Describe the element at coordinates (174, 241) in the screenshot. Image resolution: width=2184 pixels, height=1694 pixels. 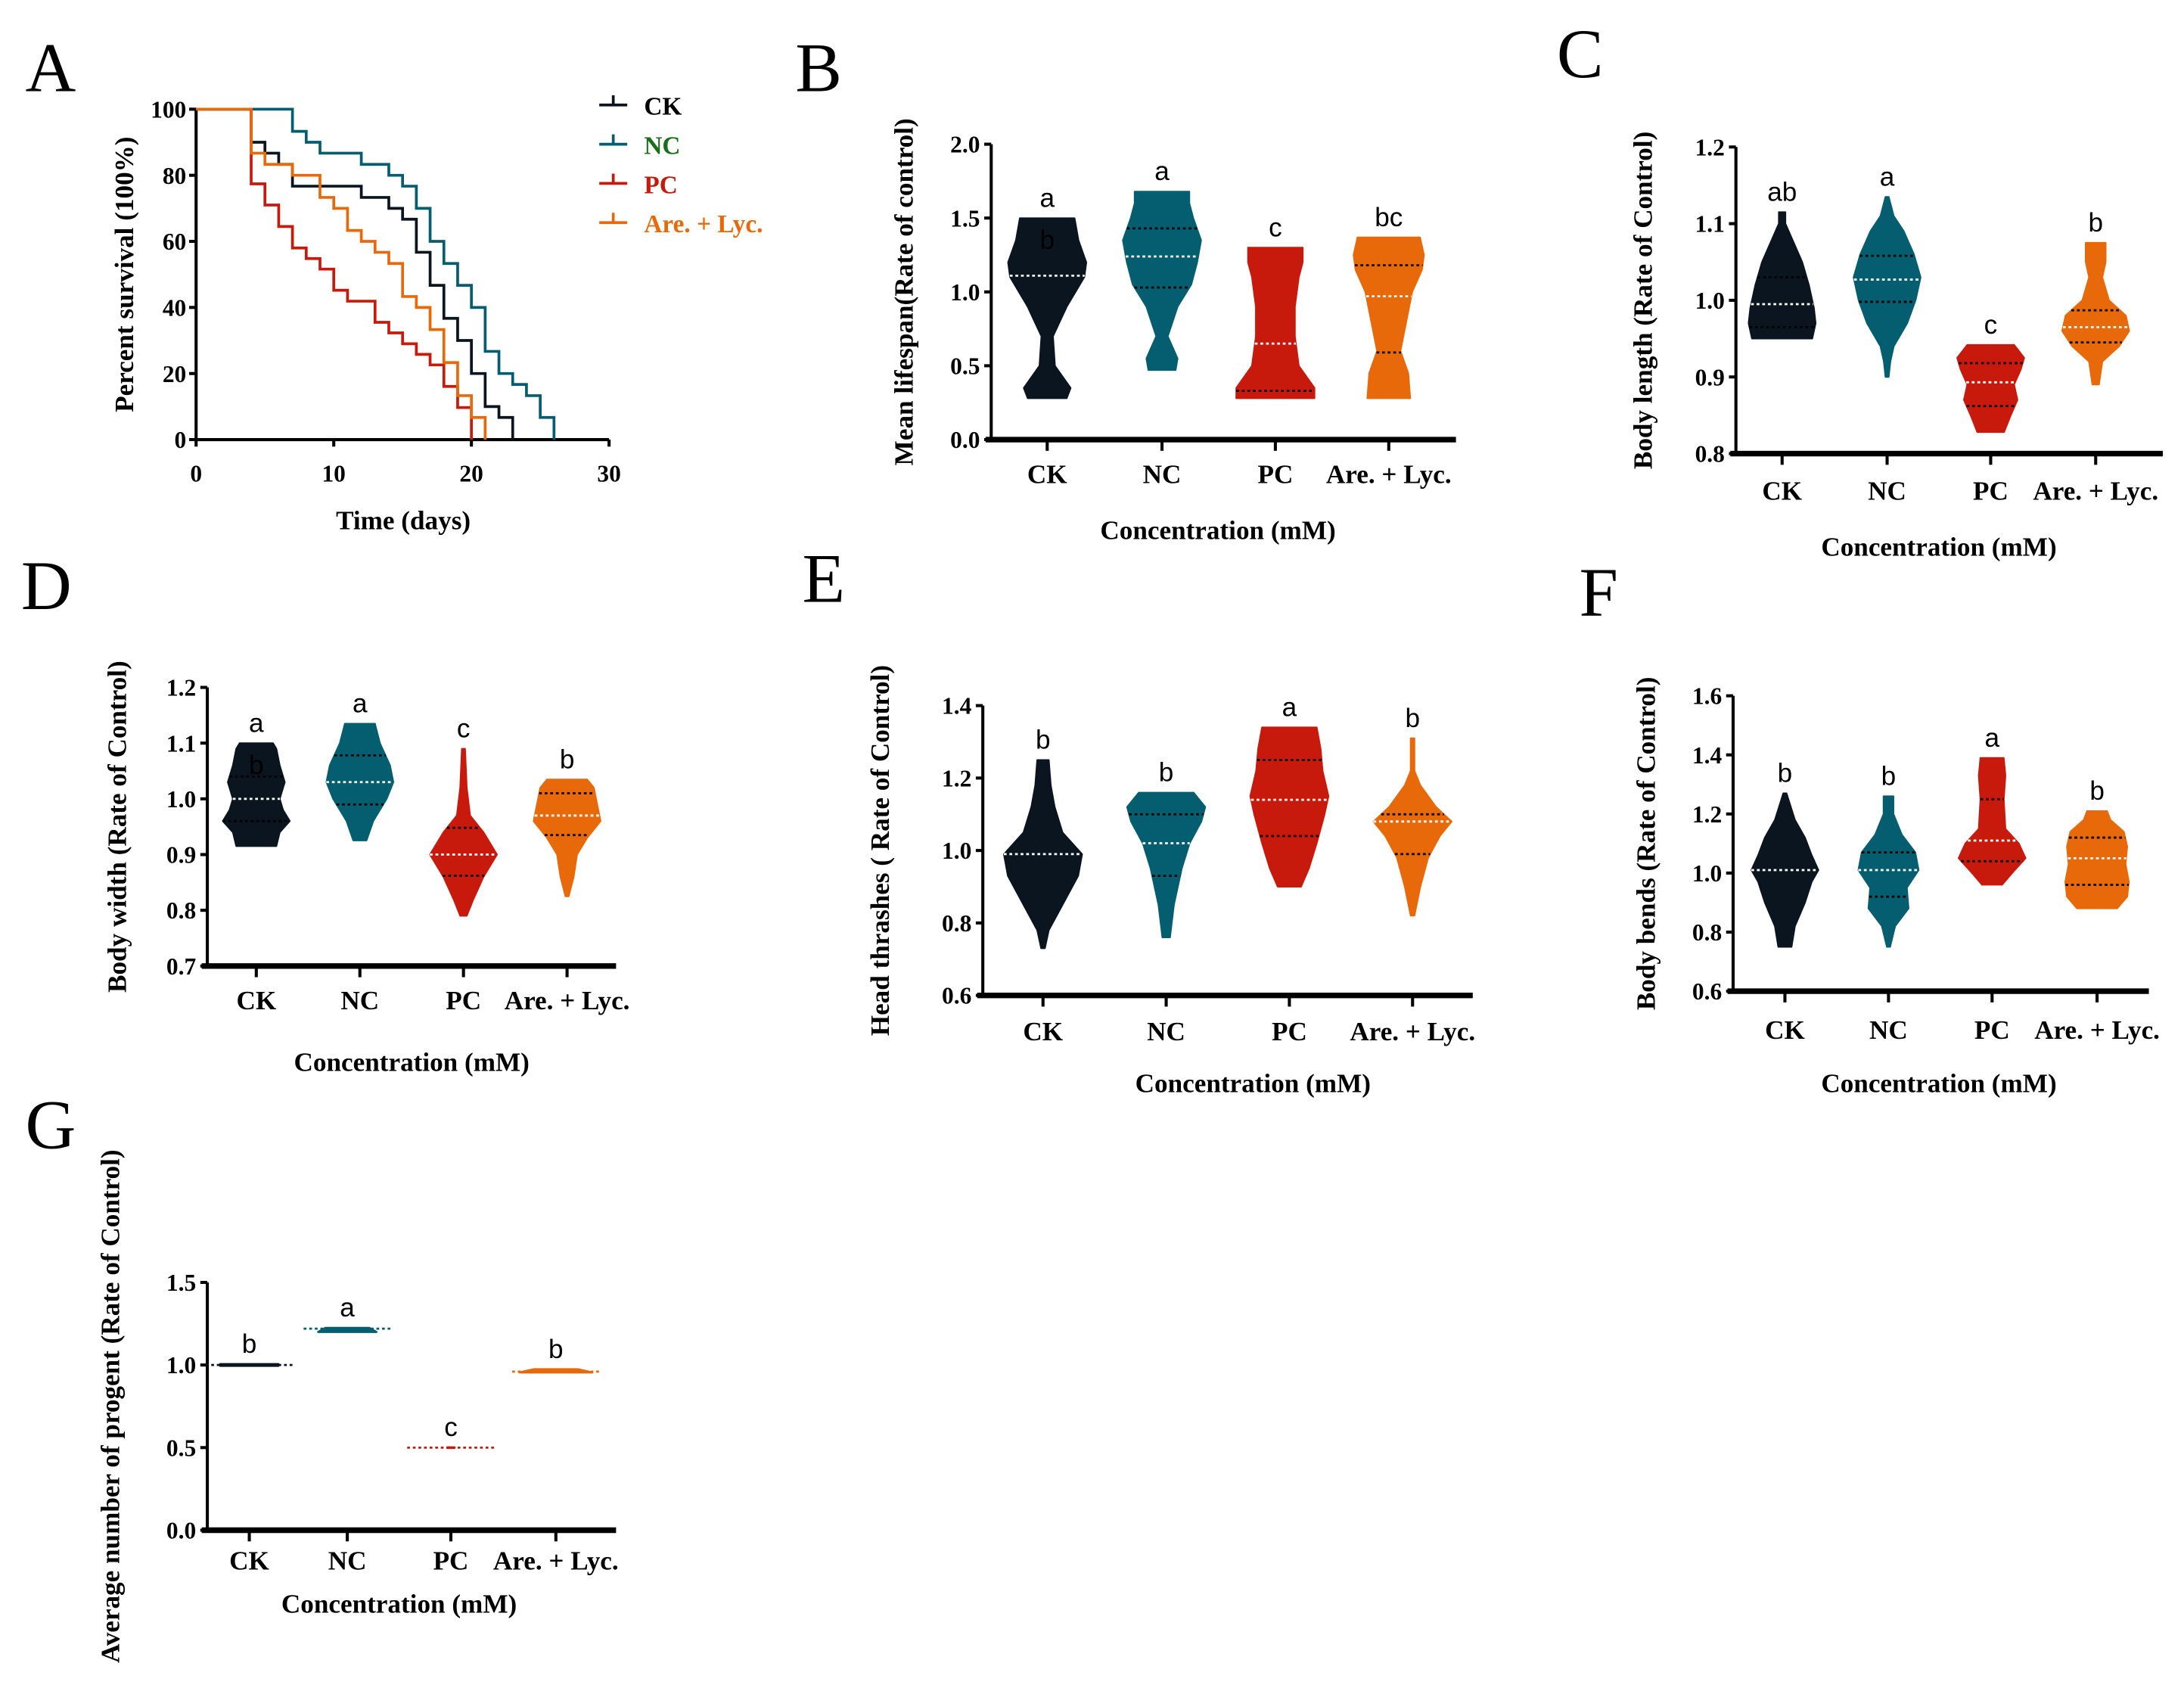
I see `y-tick-label: 60` at that location.